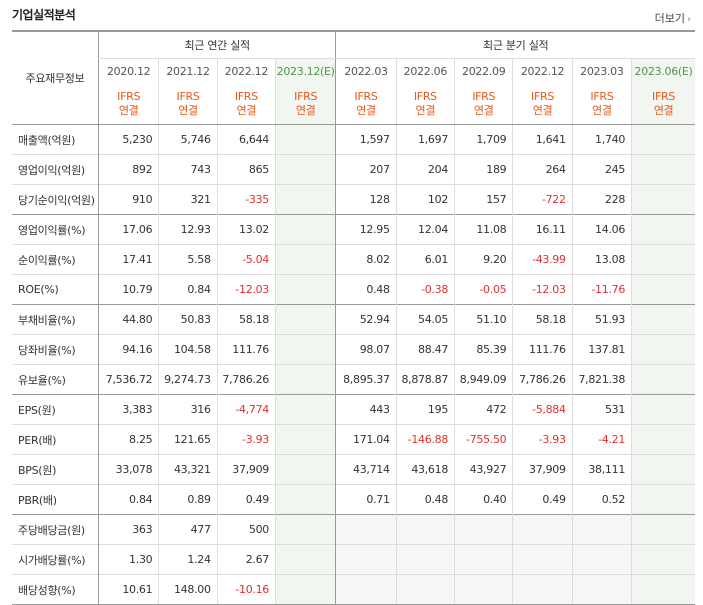 This screenshot has width=703, height=605. Describe the element at coordinates (483, 139) in the screenshot. I see `table-cell: 1,709` at that location.